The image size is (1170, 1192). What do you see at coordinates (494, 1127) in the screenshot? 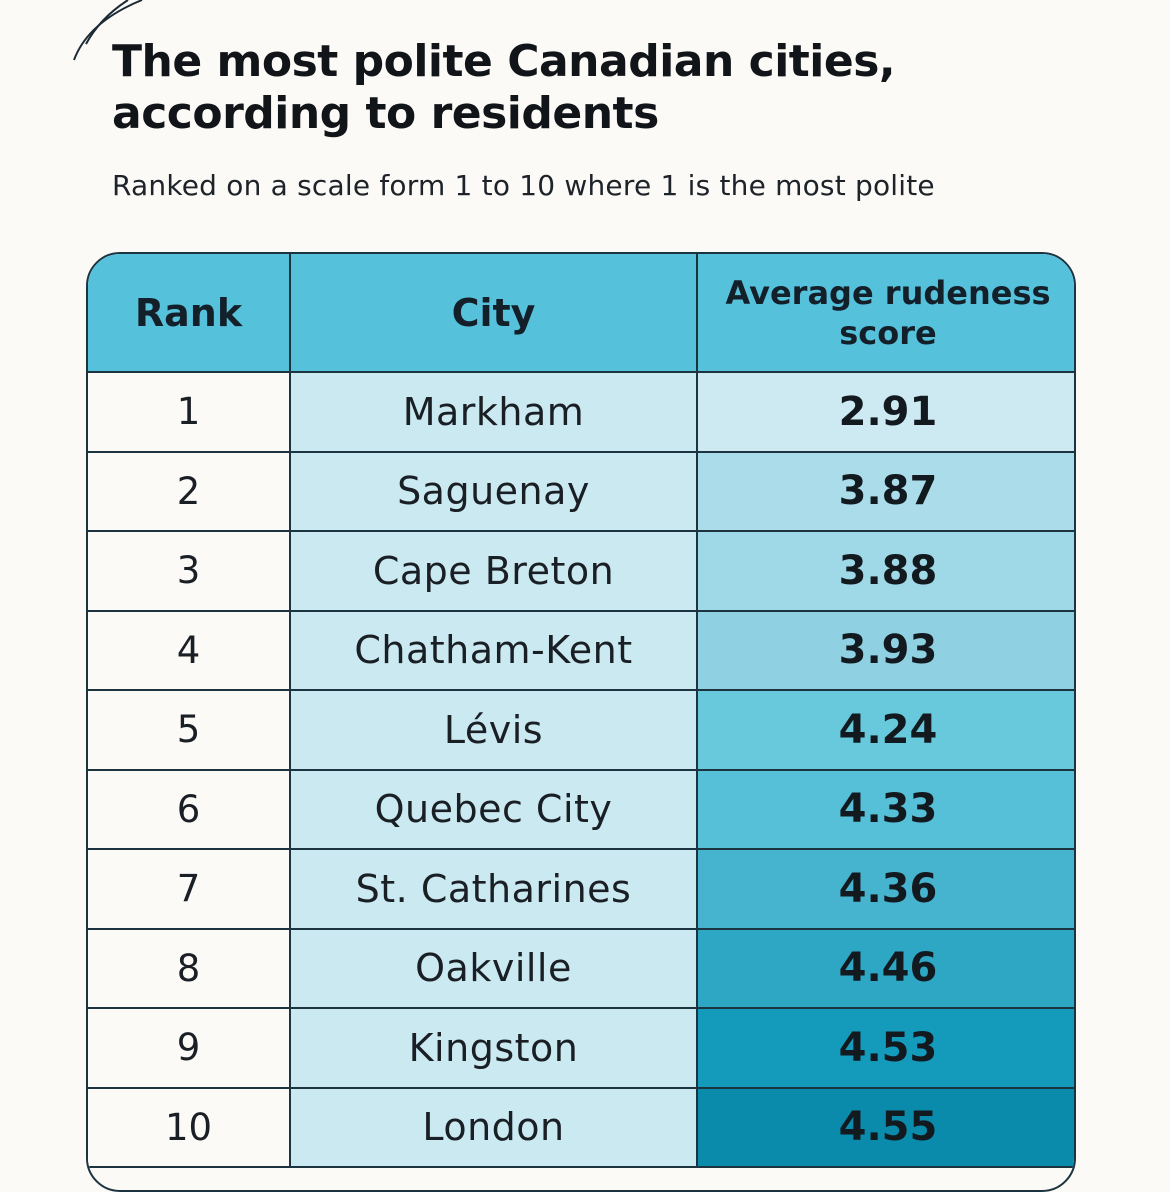
I see `city-cell: London` at bounding box center [494, 1127].